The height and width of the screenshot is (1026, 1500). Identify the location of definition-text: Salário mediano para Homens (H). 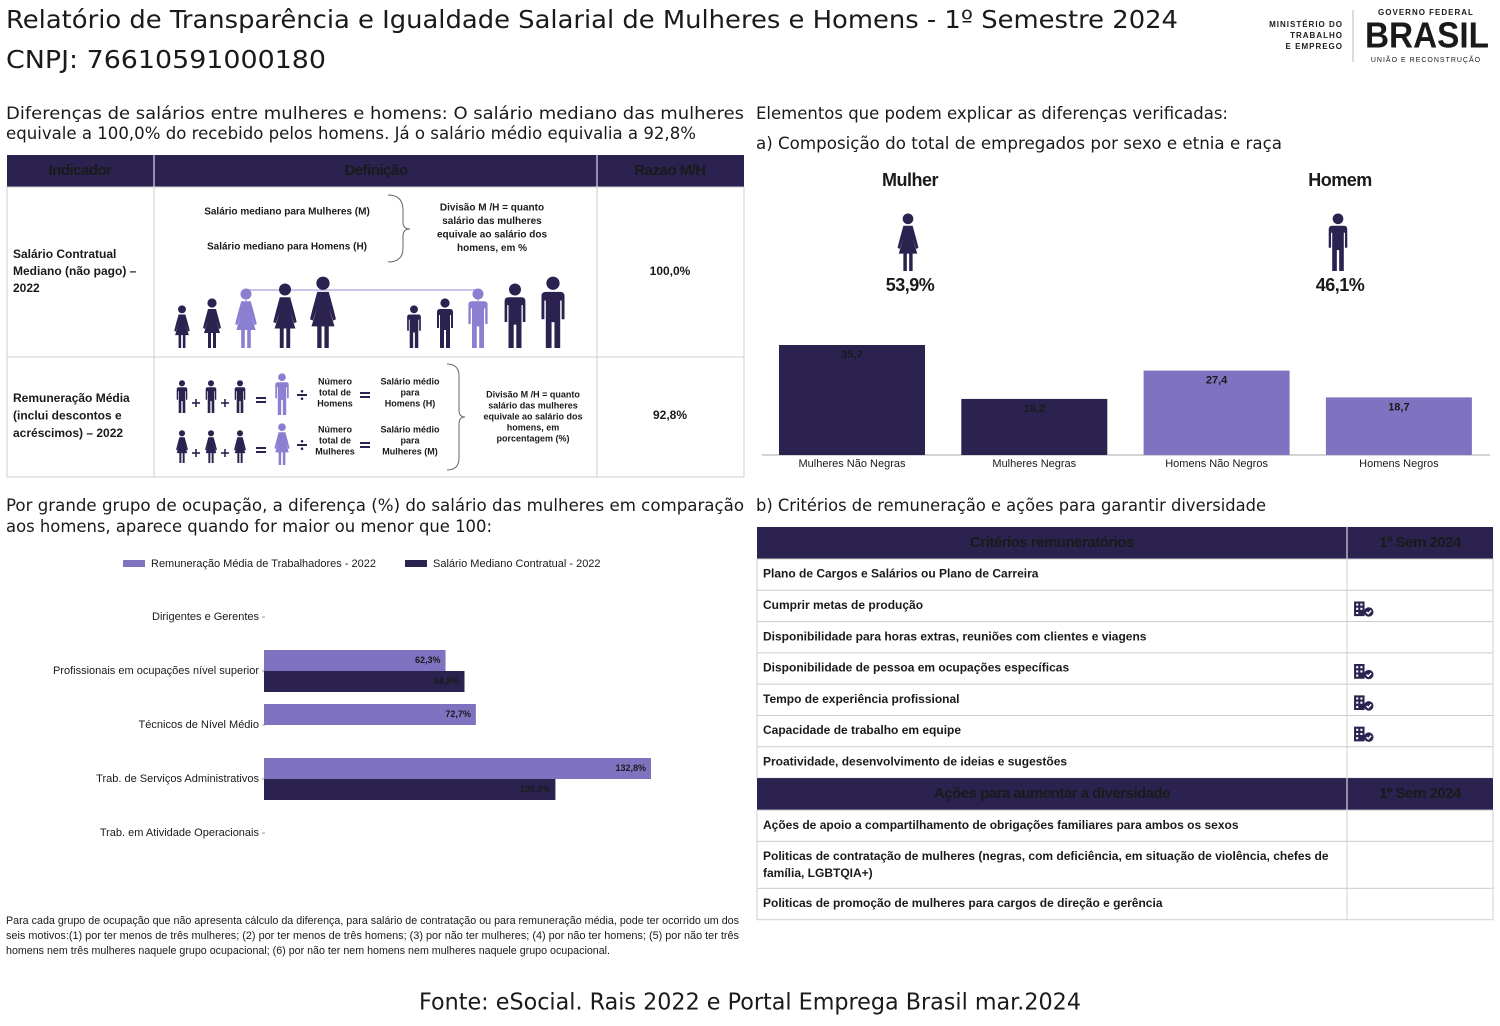
(287, 247).